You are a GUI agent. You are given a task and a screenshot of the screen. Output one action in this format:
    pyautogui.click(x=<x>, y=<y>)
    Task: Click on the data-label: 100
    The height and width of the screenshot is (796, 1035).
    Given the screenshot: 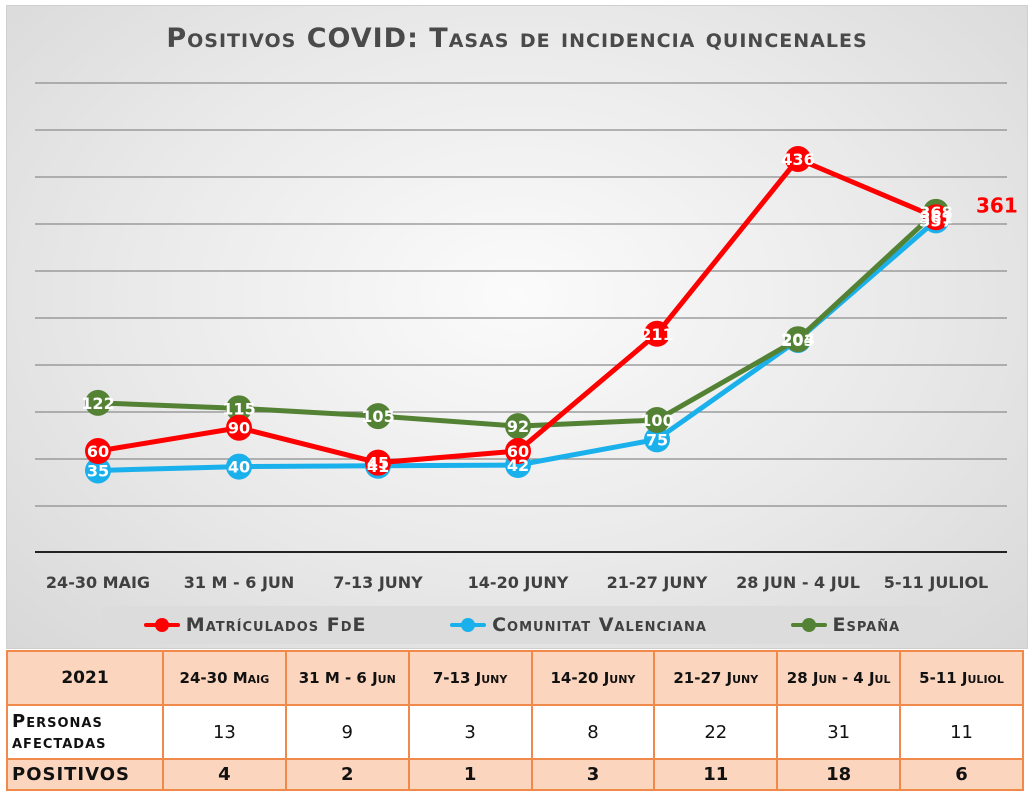 What is the action you would take?
    pyautogui.click(x=656, y=420)
    